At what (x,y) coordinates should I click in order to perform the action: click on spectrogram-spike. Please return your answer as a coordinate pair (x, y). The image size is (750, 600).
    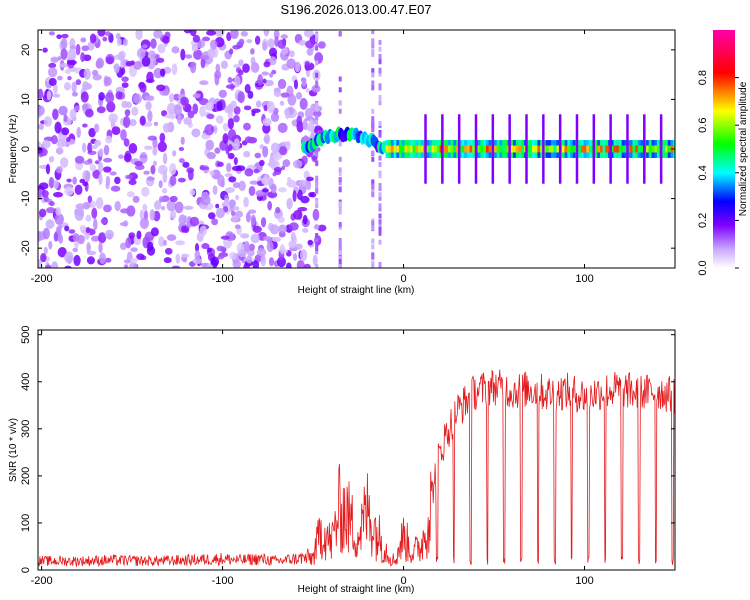
    Looking at the image, I should click on (577, 149).